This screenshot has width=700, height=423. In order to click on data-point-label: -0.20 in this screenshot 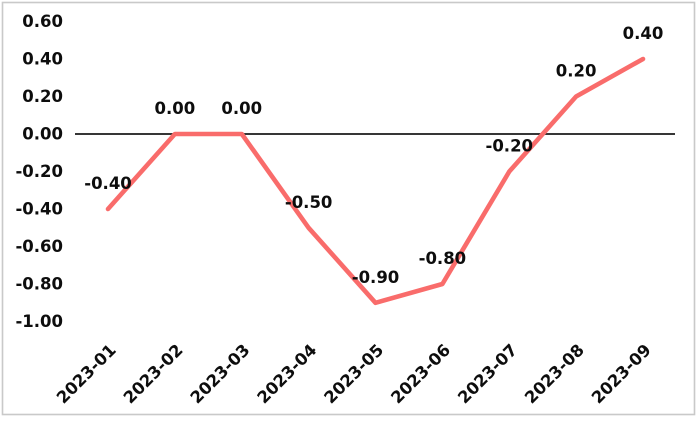, I will do `click(509, 146)`.